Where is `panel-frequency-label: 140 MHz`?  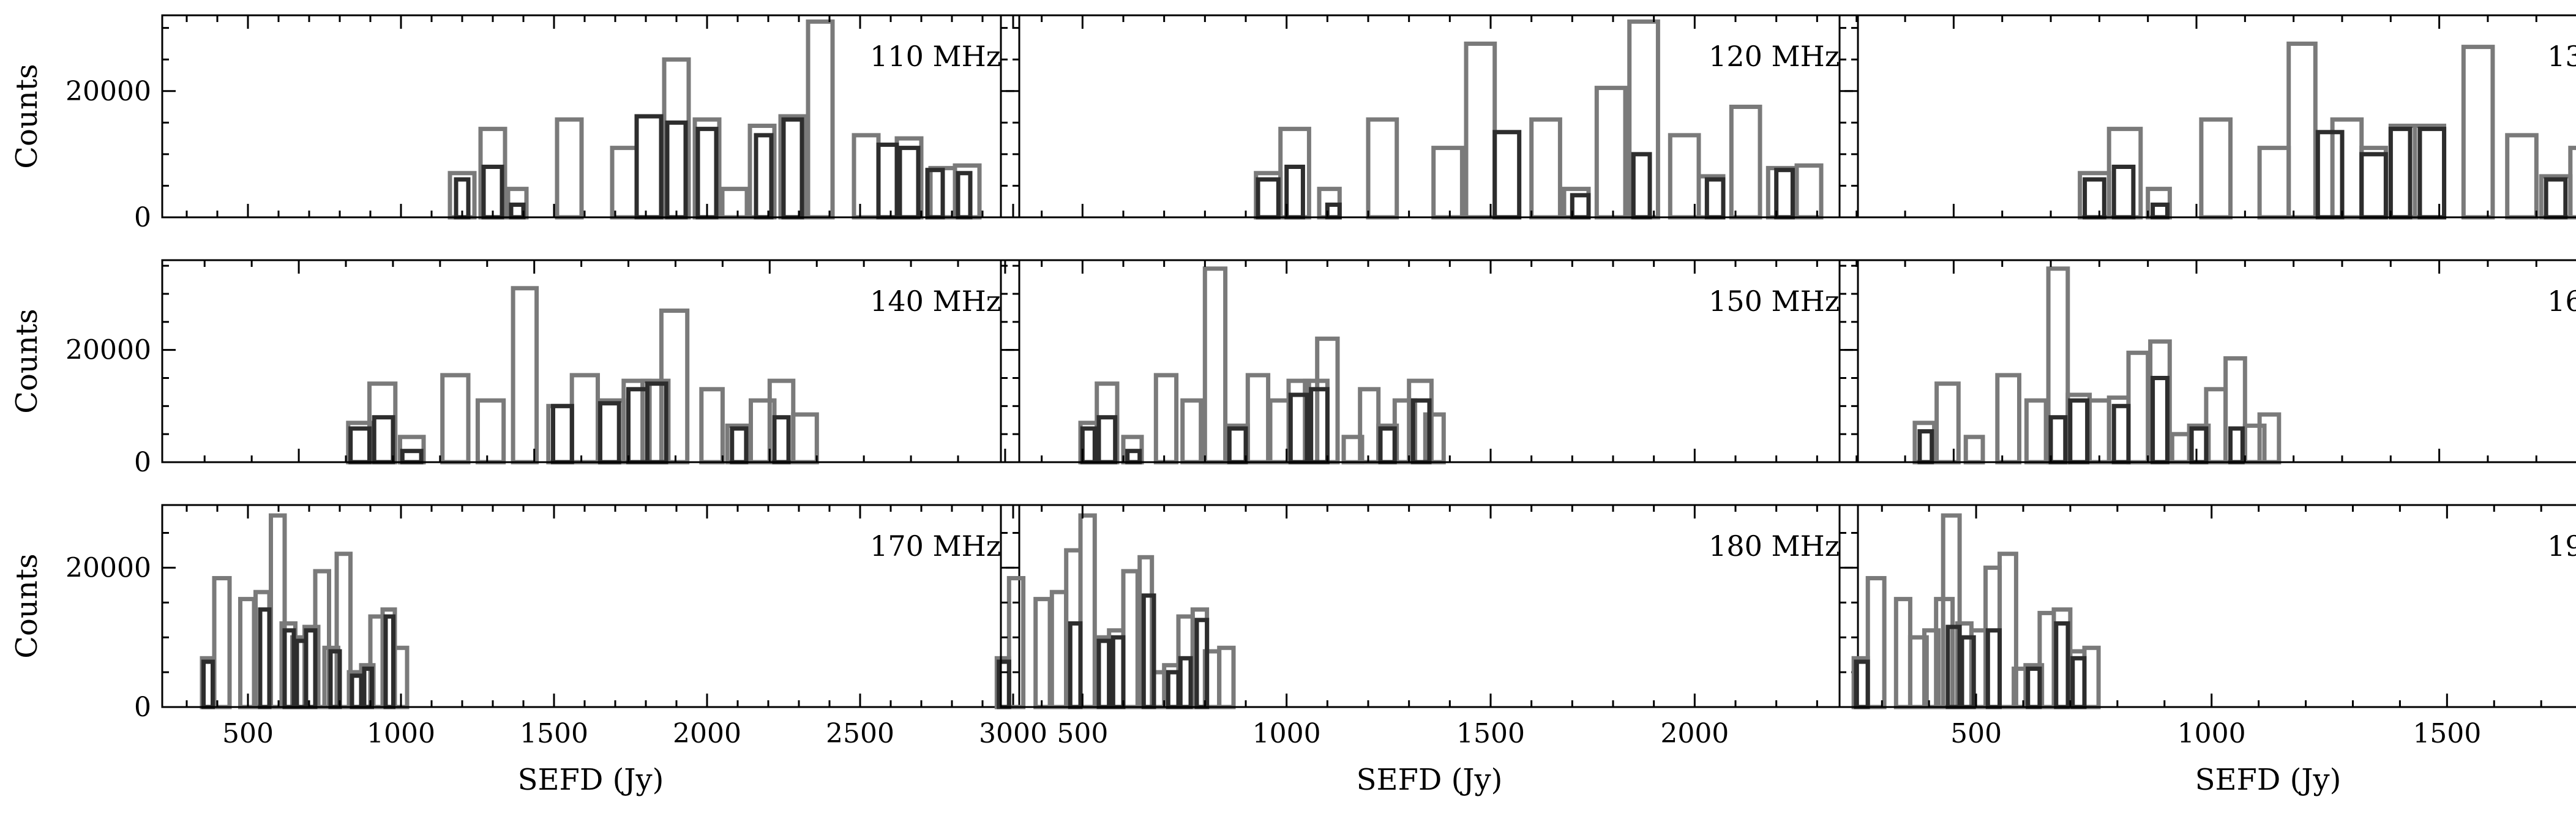
panel-frequency-label: 140 MHz is located at coordinates (936, 301).